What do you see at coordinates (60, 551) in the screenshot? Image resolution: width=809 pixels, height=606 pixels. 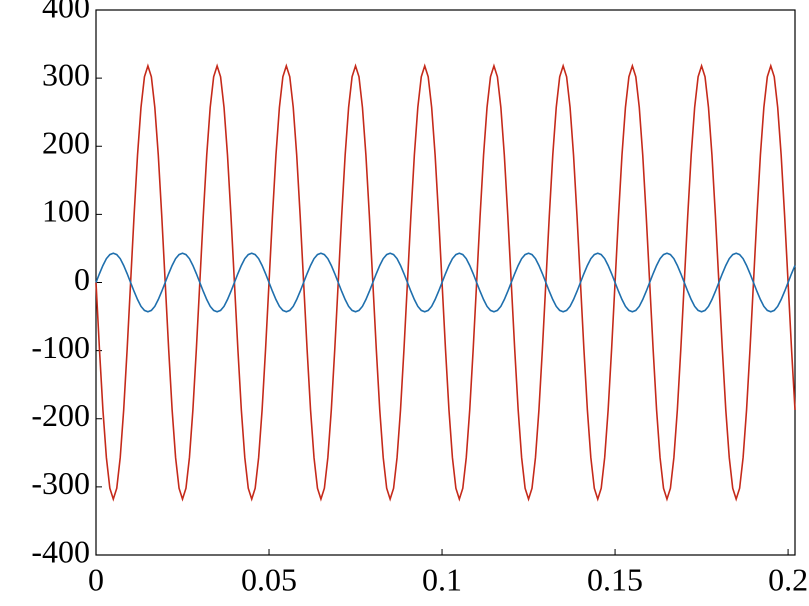 I see `y-tick-label: -400` at bounding box center [60, 551].